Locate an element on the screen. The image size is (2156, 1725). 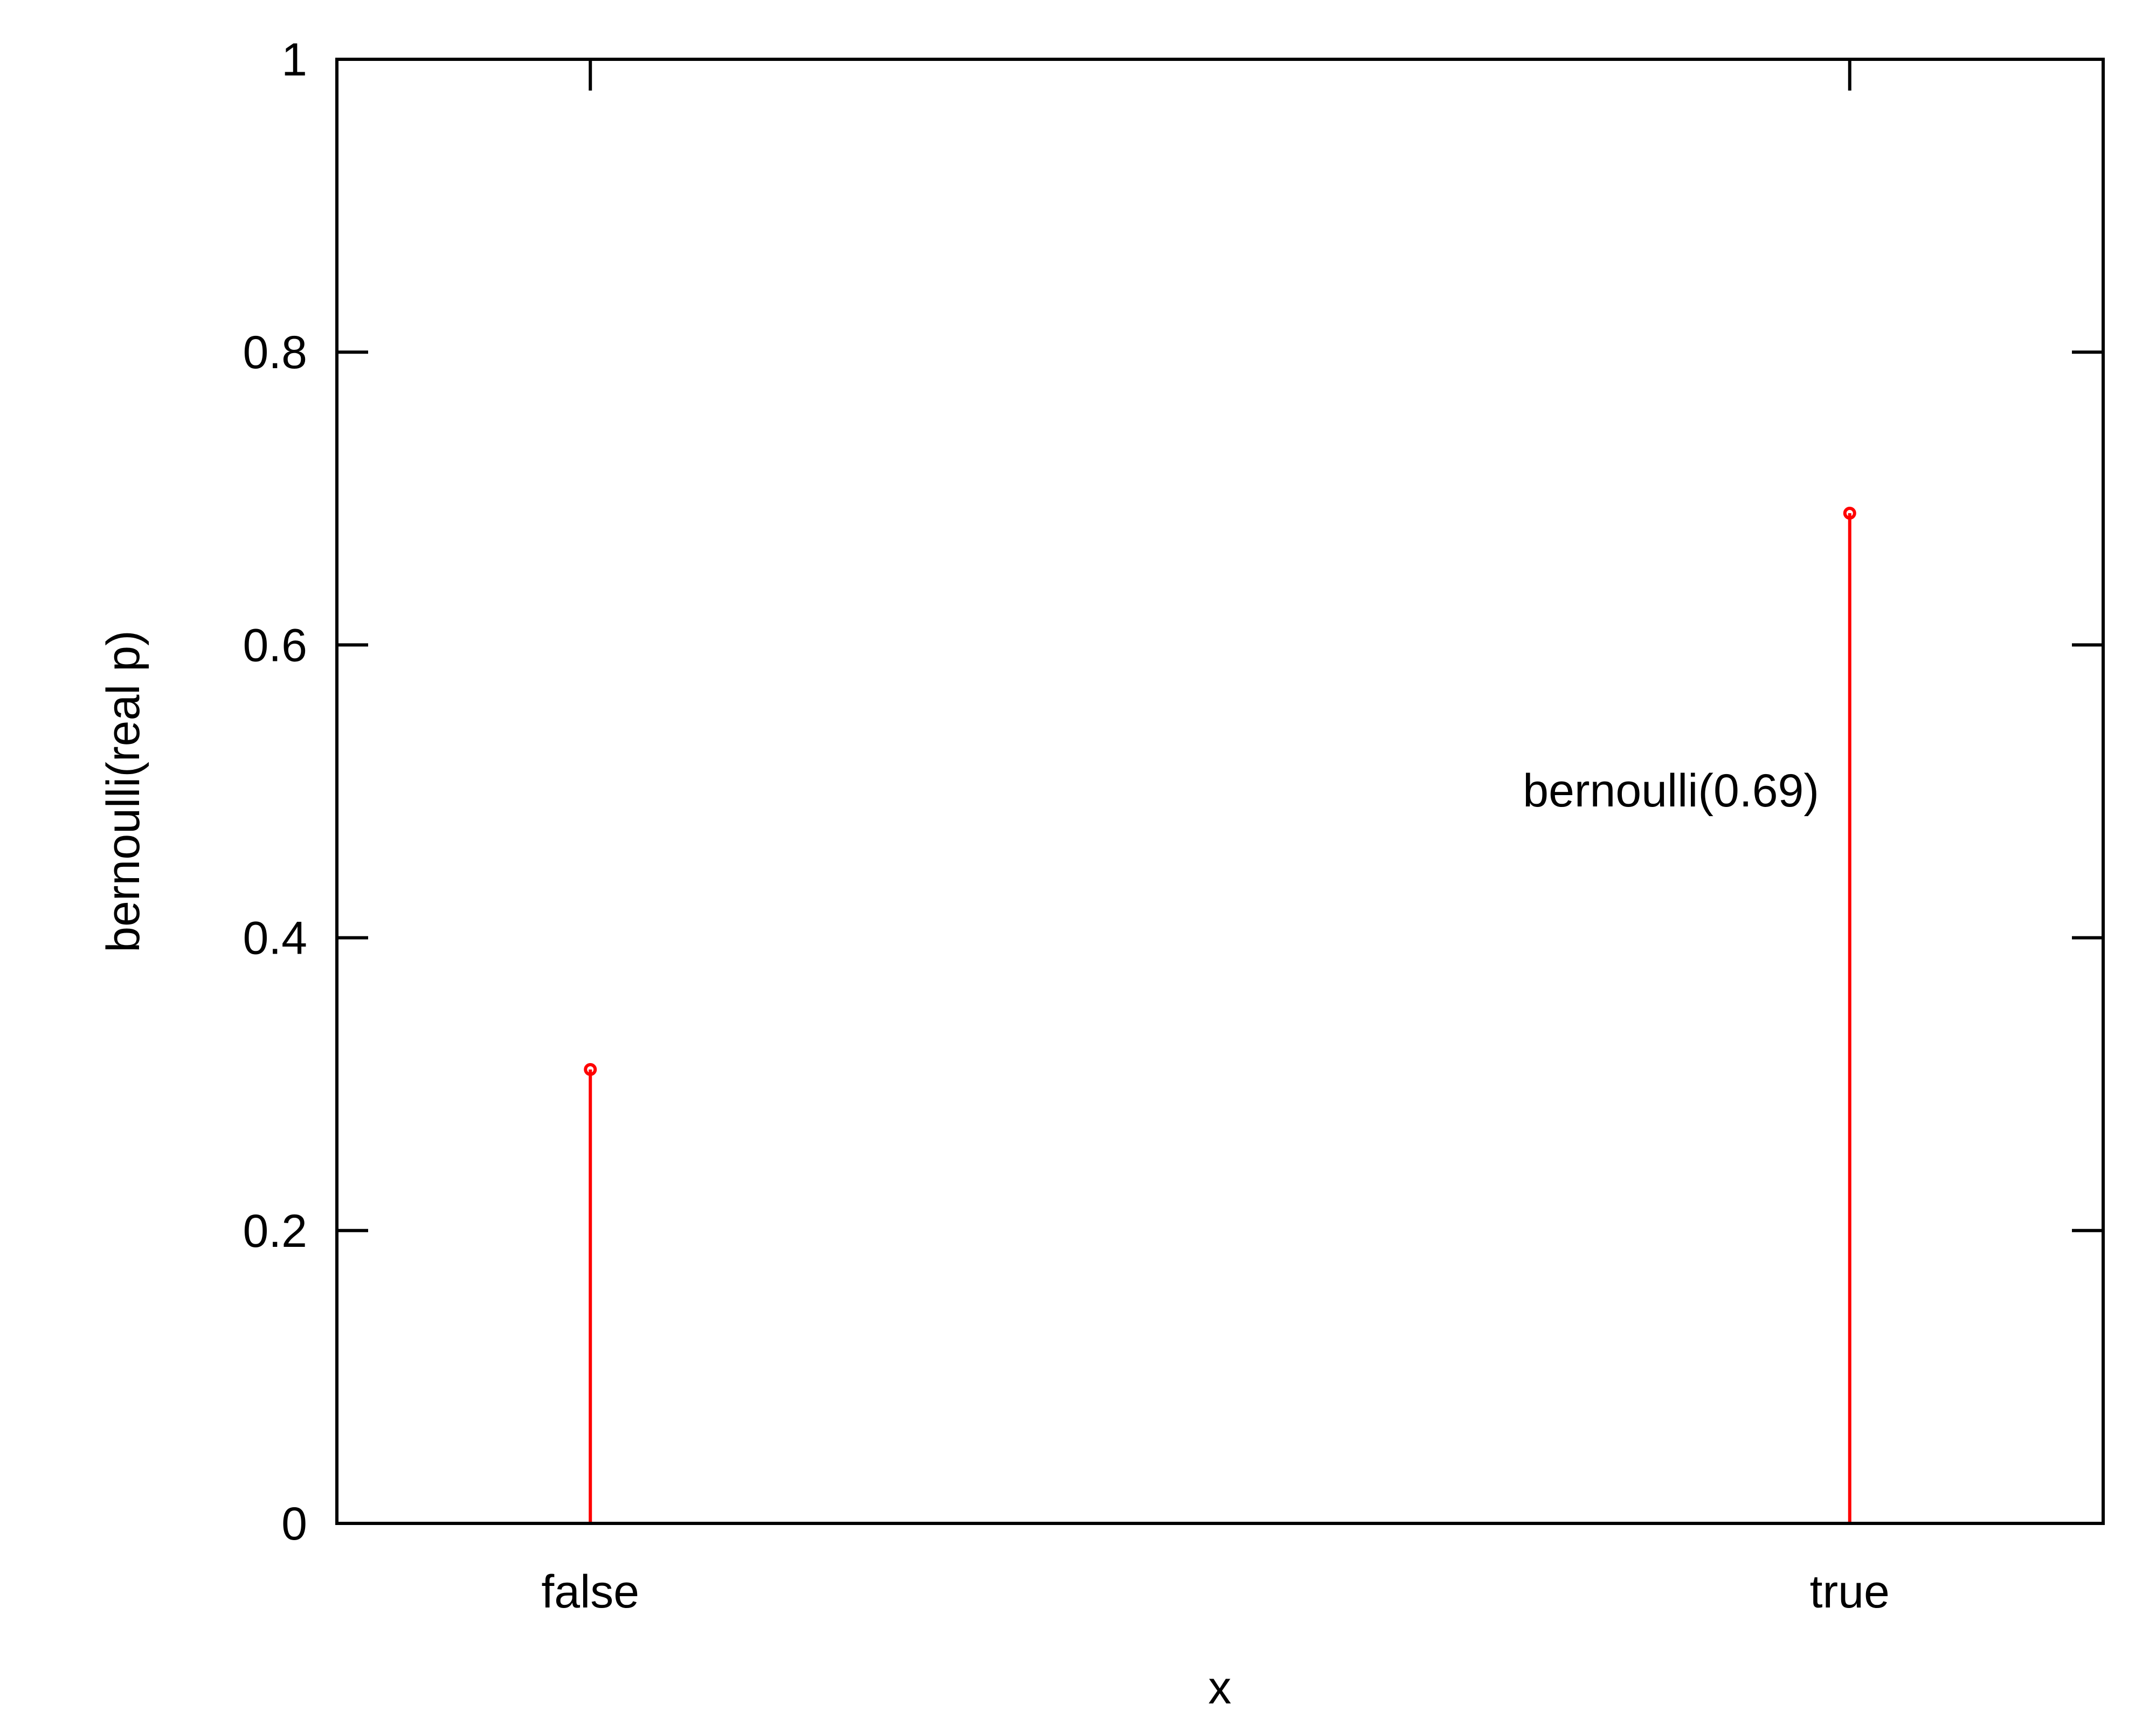
y-tick-label: 0.2 is located at coordinates (275, 1231).